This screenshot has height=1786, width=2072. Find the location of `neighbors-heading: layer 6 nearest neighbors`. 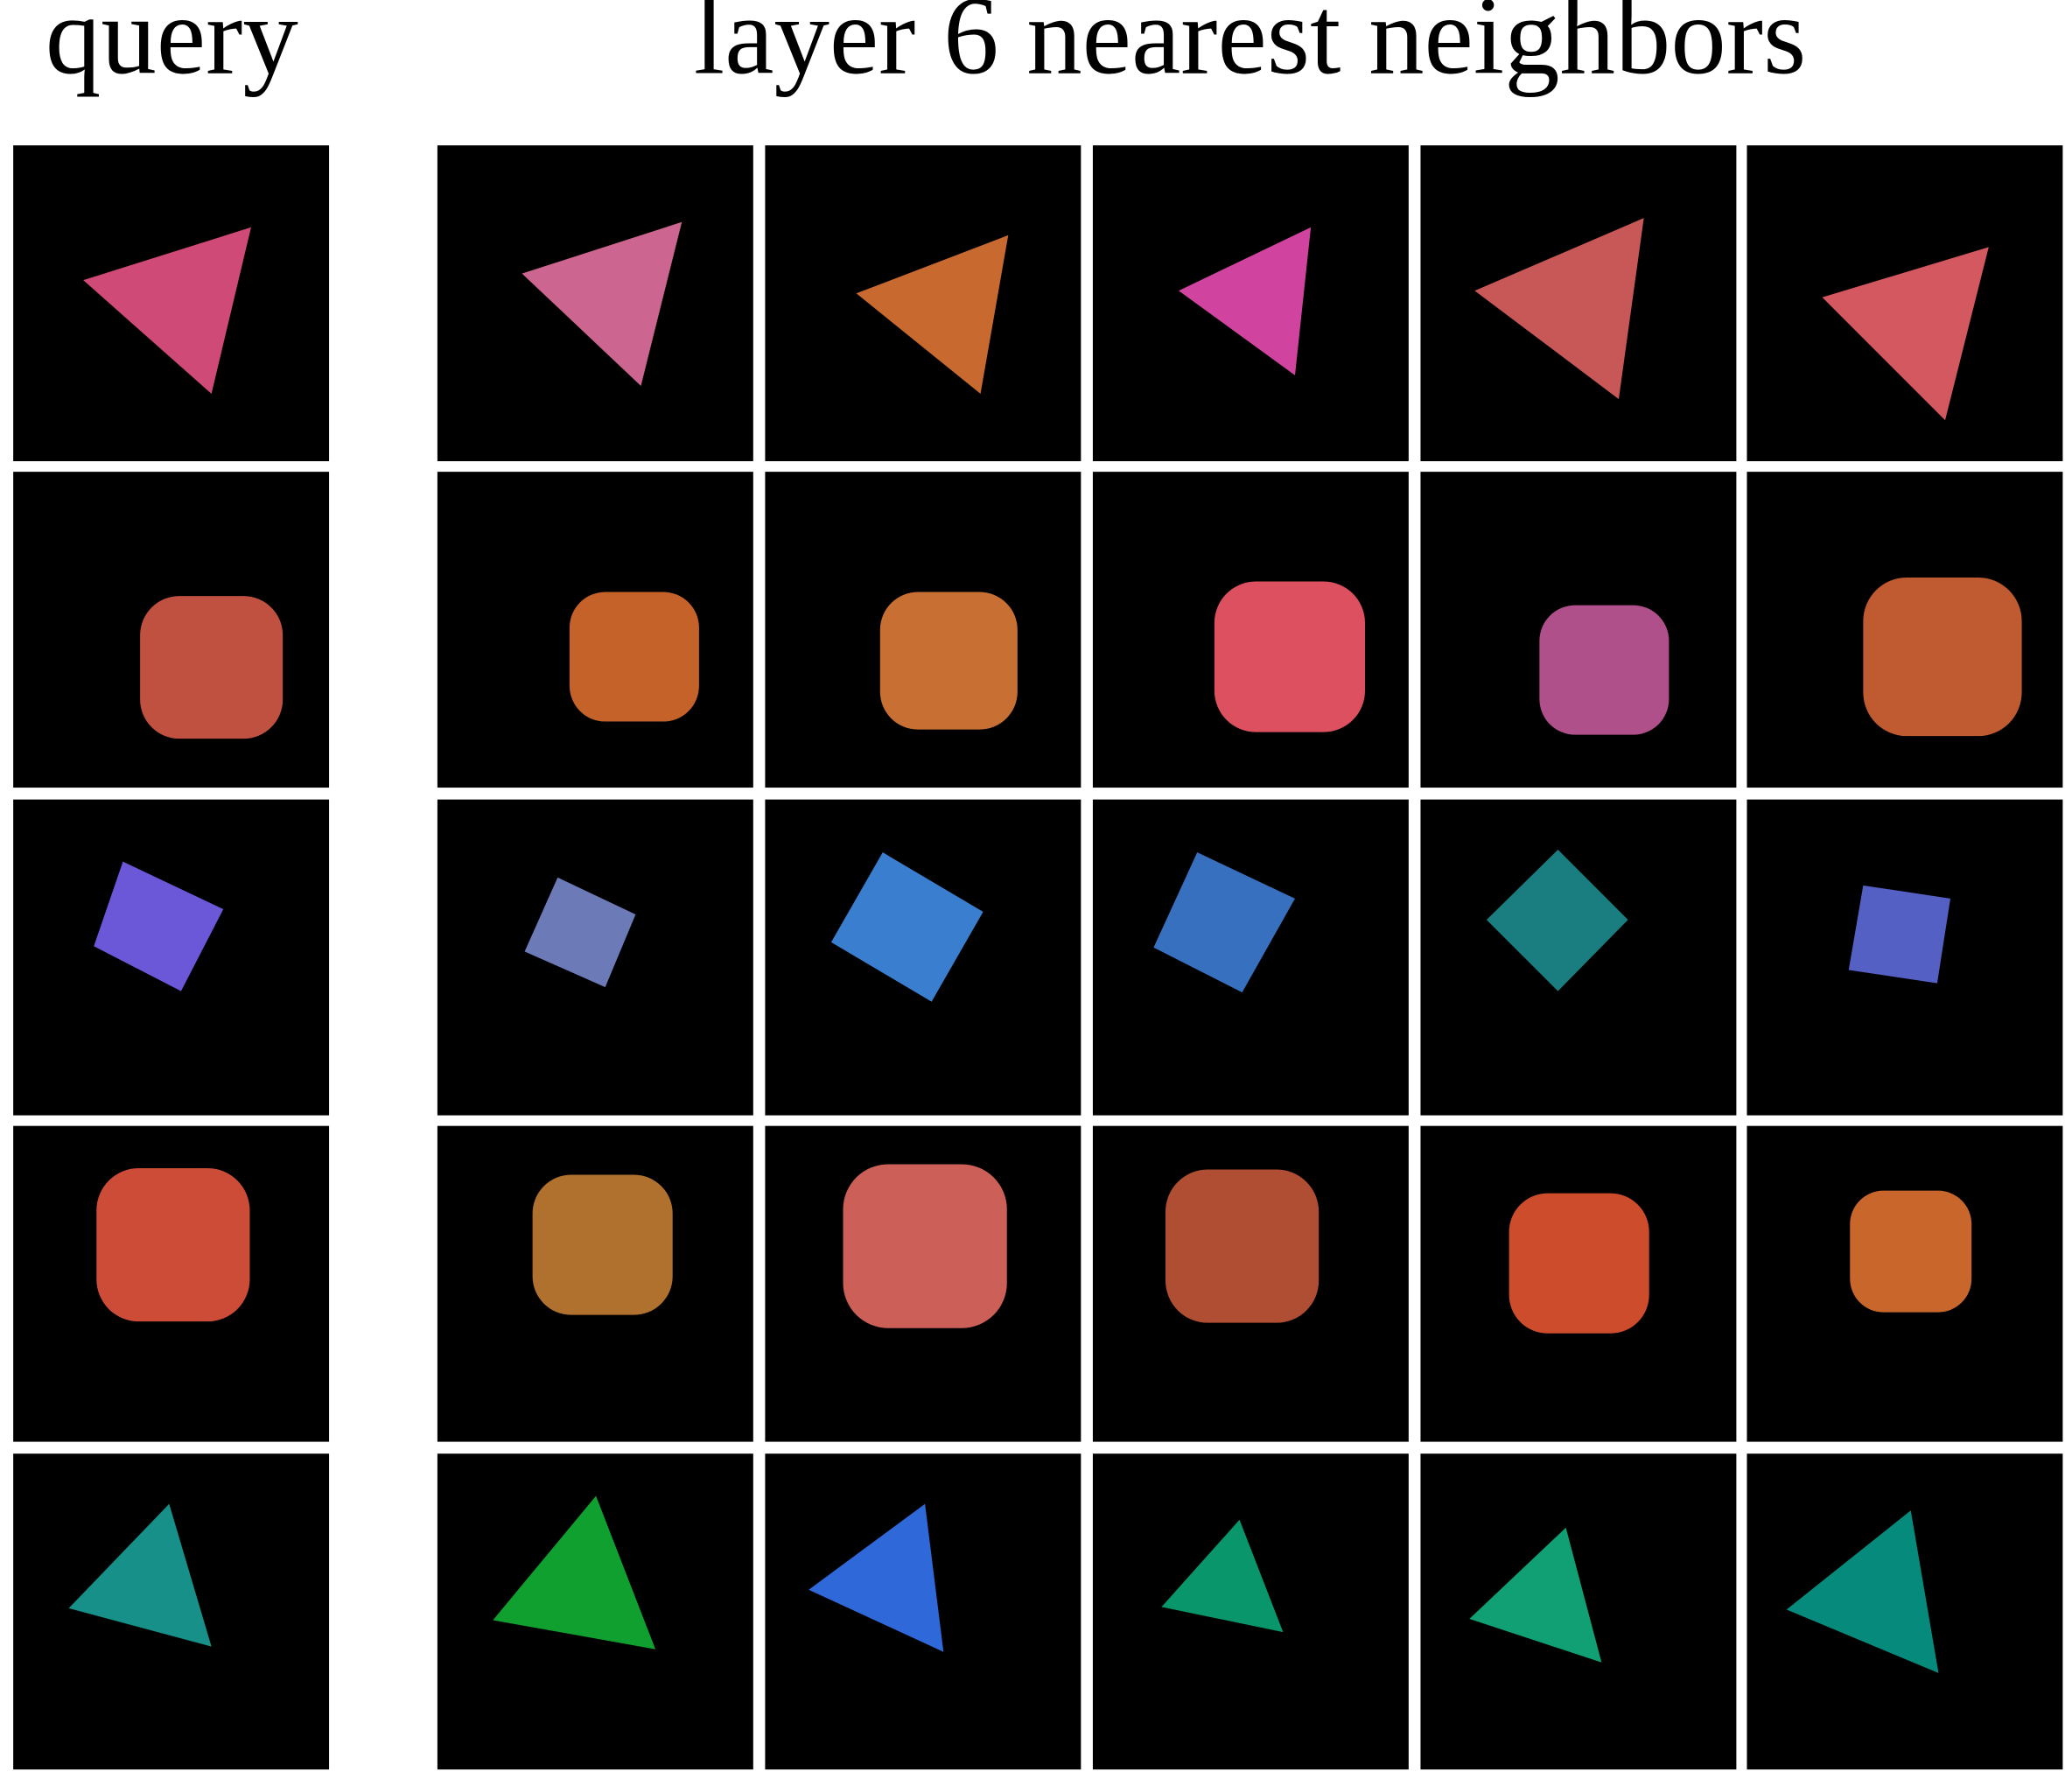

neighbors-heading: layer 6 nearest neighbors is located at coordinates (1250, 48).